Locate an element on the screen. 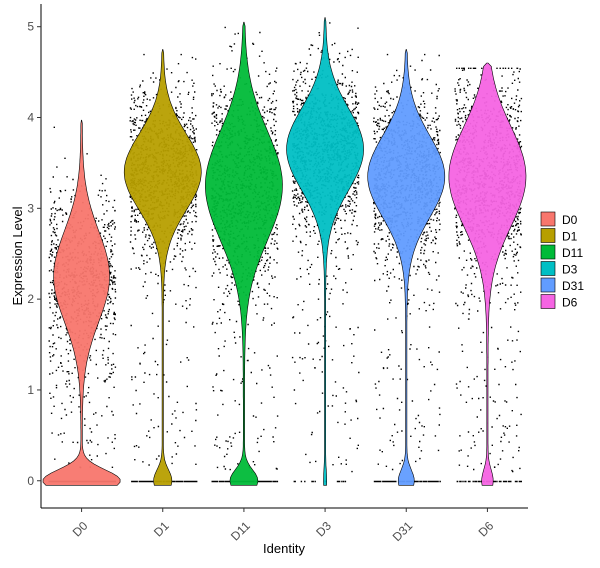 Image resolution: width=600 pixels, height=568 pixels. x-axis-title: Identity is located at coordinates (284, 548).